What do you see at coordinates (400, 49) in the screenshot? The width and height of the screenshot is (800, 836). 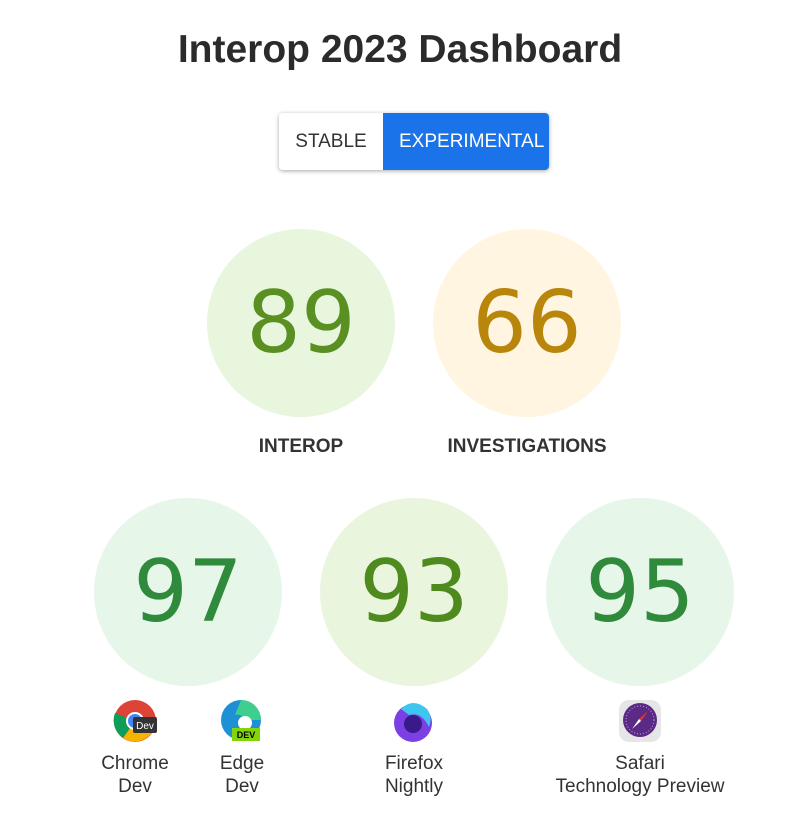 I see `page-title: Interop 2023 Dashboard` at bounding box center [400, 49].